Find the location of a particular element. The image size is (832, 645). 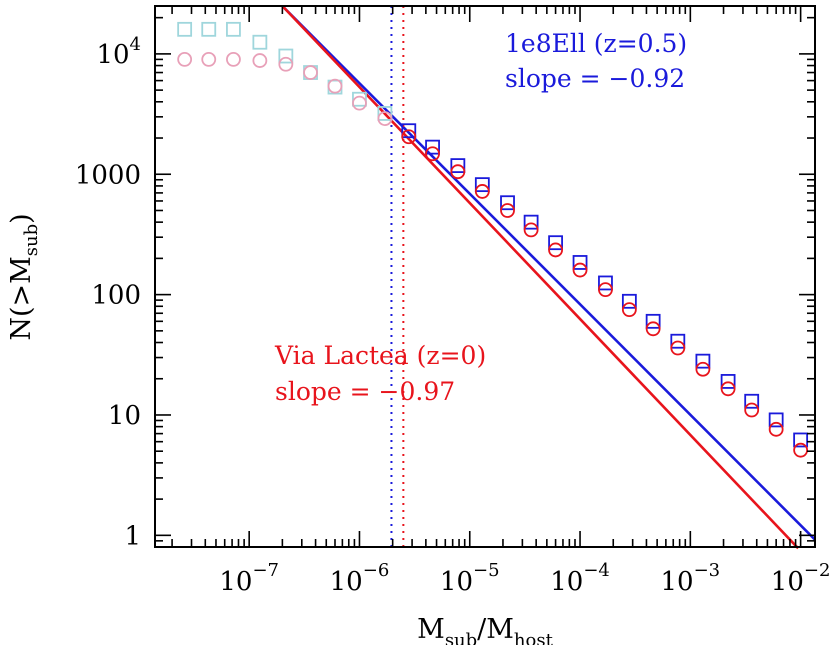

x-tick-label: 10⁻⁴ is located at coordinates (580, 578).